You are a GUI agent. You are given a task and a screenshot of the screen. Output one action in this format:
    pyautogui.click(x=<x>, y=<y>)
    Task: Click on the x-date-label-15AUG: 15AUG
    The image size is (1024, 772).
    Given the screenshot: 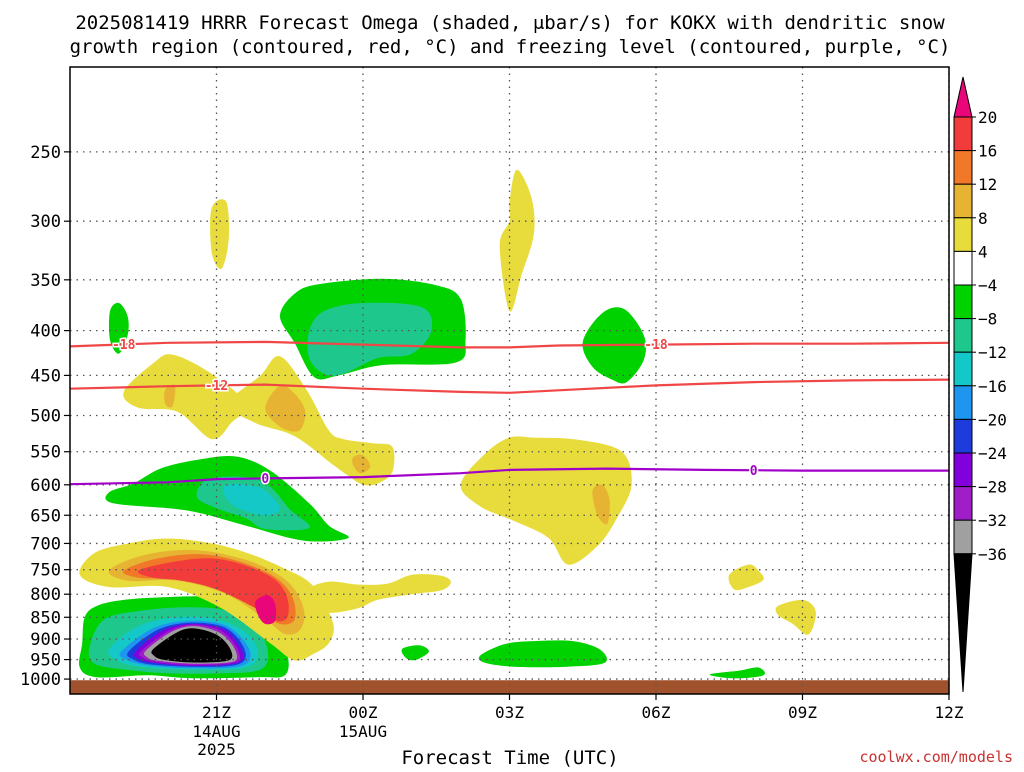 What is the action you would take?
    pyautogui.click(x=363, y=731)
    